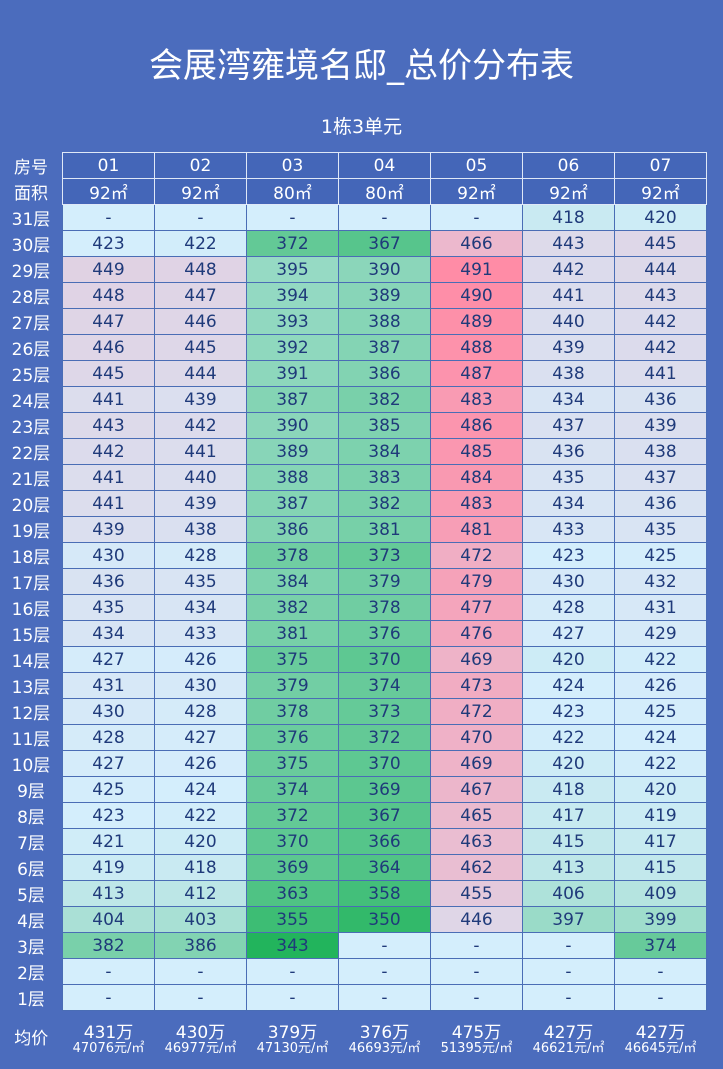 This screenshot has width=723, height=1069. What do you see at coordinates (477, 530) in the screenshot?
I see `price-cell: 481` at bounding box center [477, 530].